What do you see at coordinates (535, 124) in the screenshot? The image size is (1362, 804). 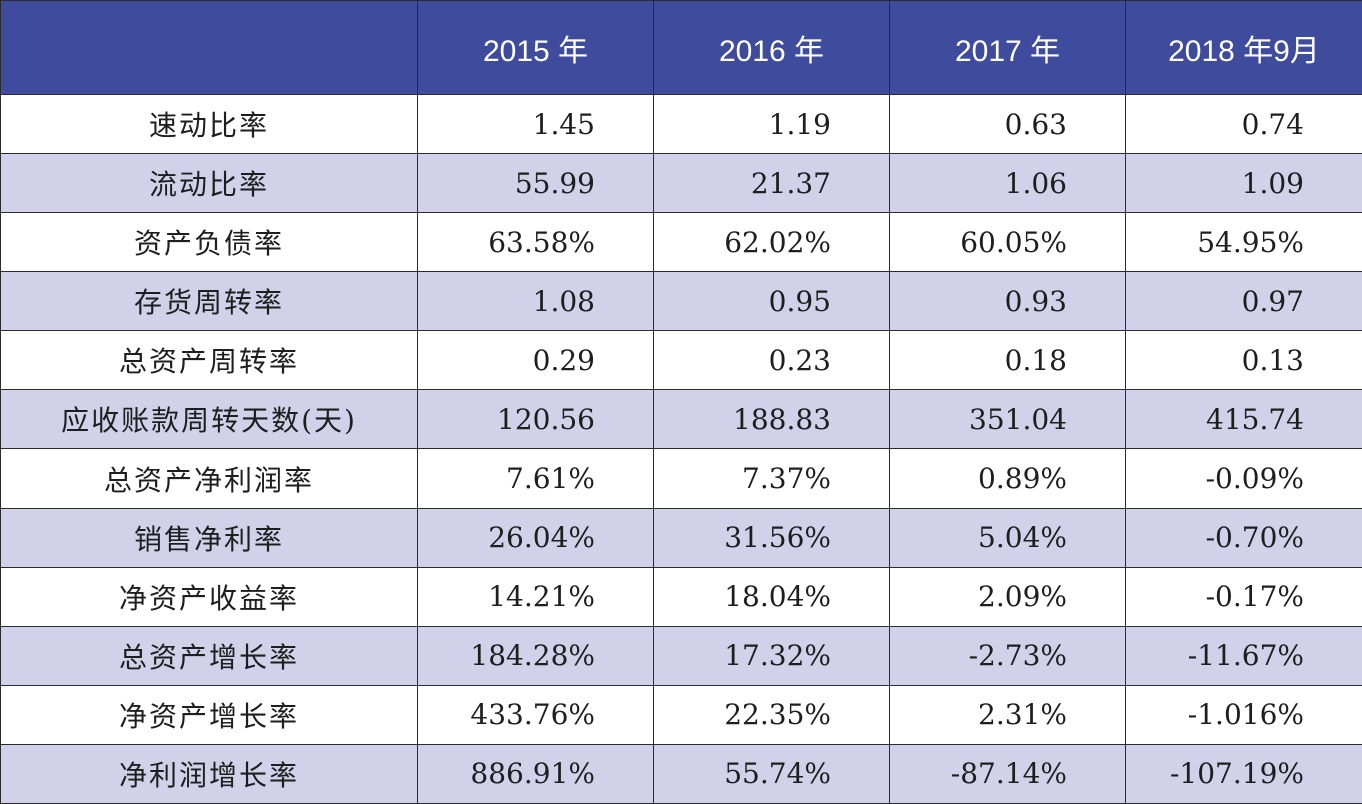 I see `value-cell: 1.45` at bounding box center [535, 124].